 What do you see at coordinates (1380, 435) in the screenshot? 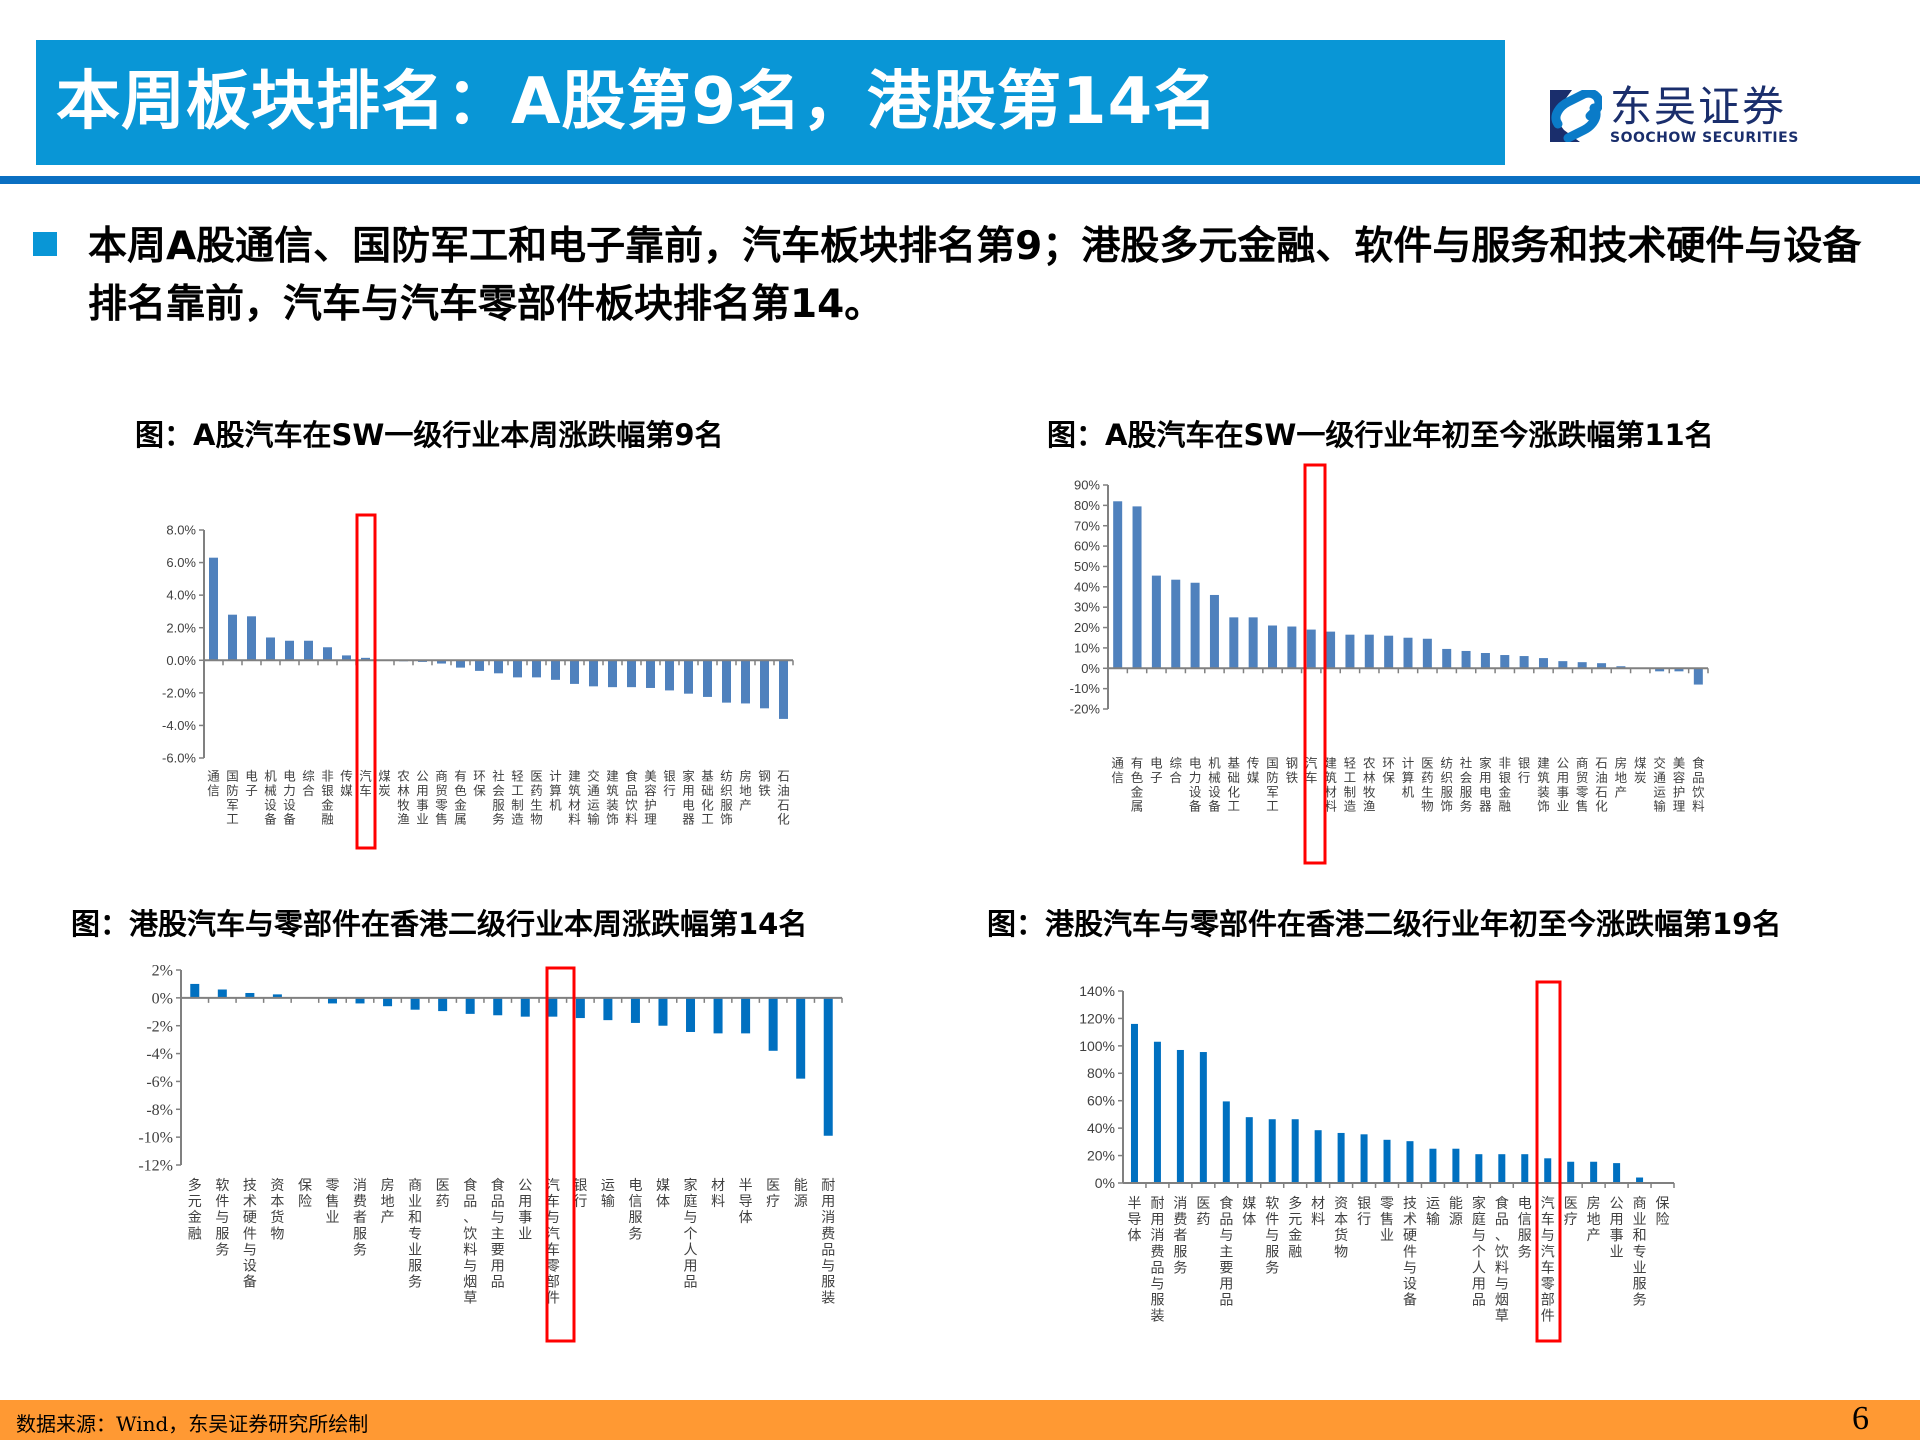
I see `chart-title-a-ytd: 图：A股汽车在SW一级行业年初至今涨跌幅第11名` at bounding box center [1380, 435].